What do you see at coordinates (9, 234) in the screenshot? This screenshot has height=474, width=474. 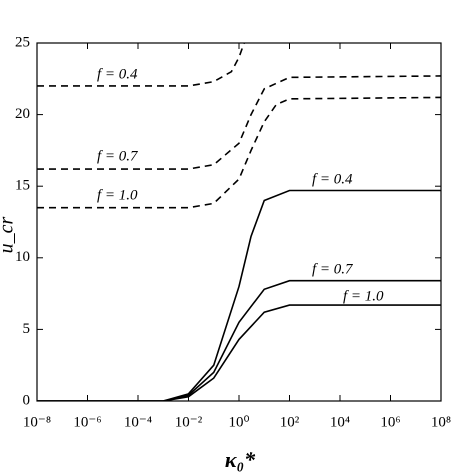 I see `y-axis-label: u_cr` at bounding box center [9, 234].